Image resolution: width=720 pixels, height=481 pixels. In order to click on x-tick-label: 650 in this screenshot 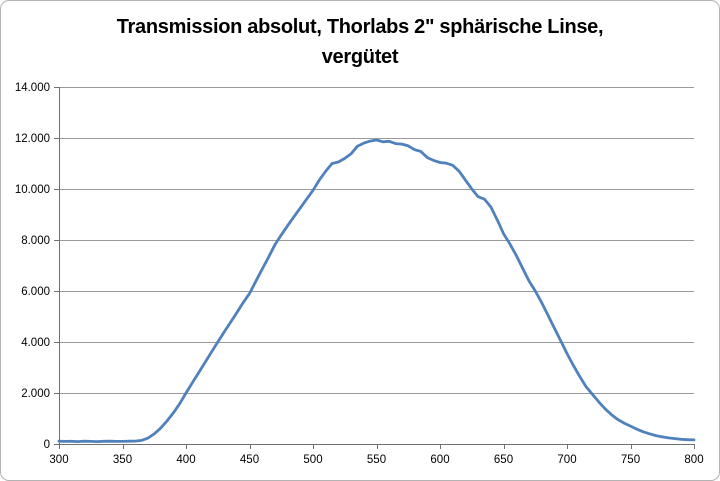, I will do `click(503, 460)`.